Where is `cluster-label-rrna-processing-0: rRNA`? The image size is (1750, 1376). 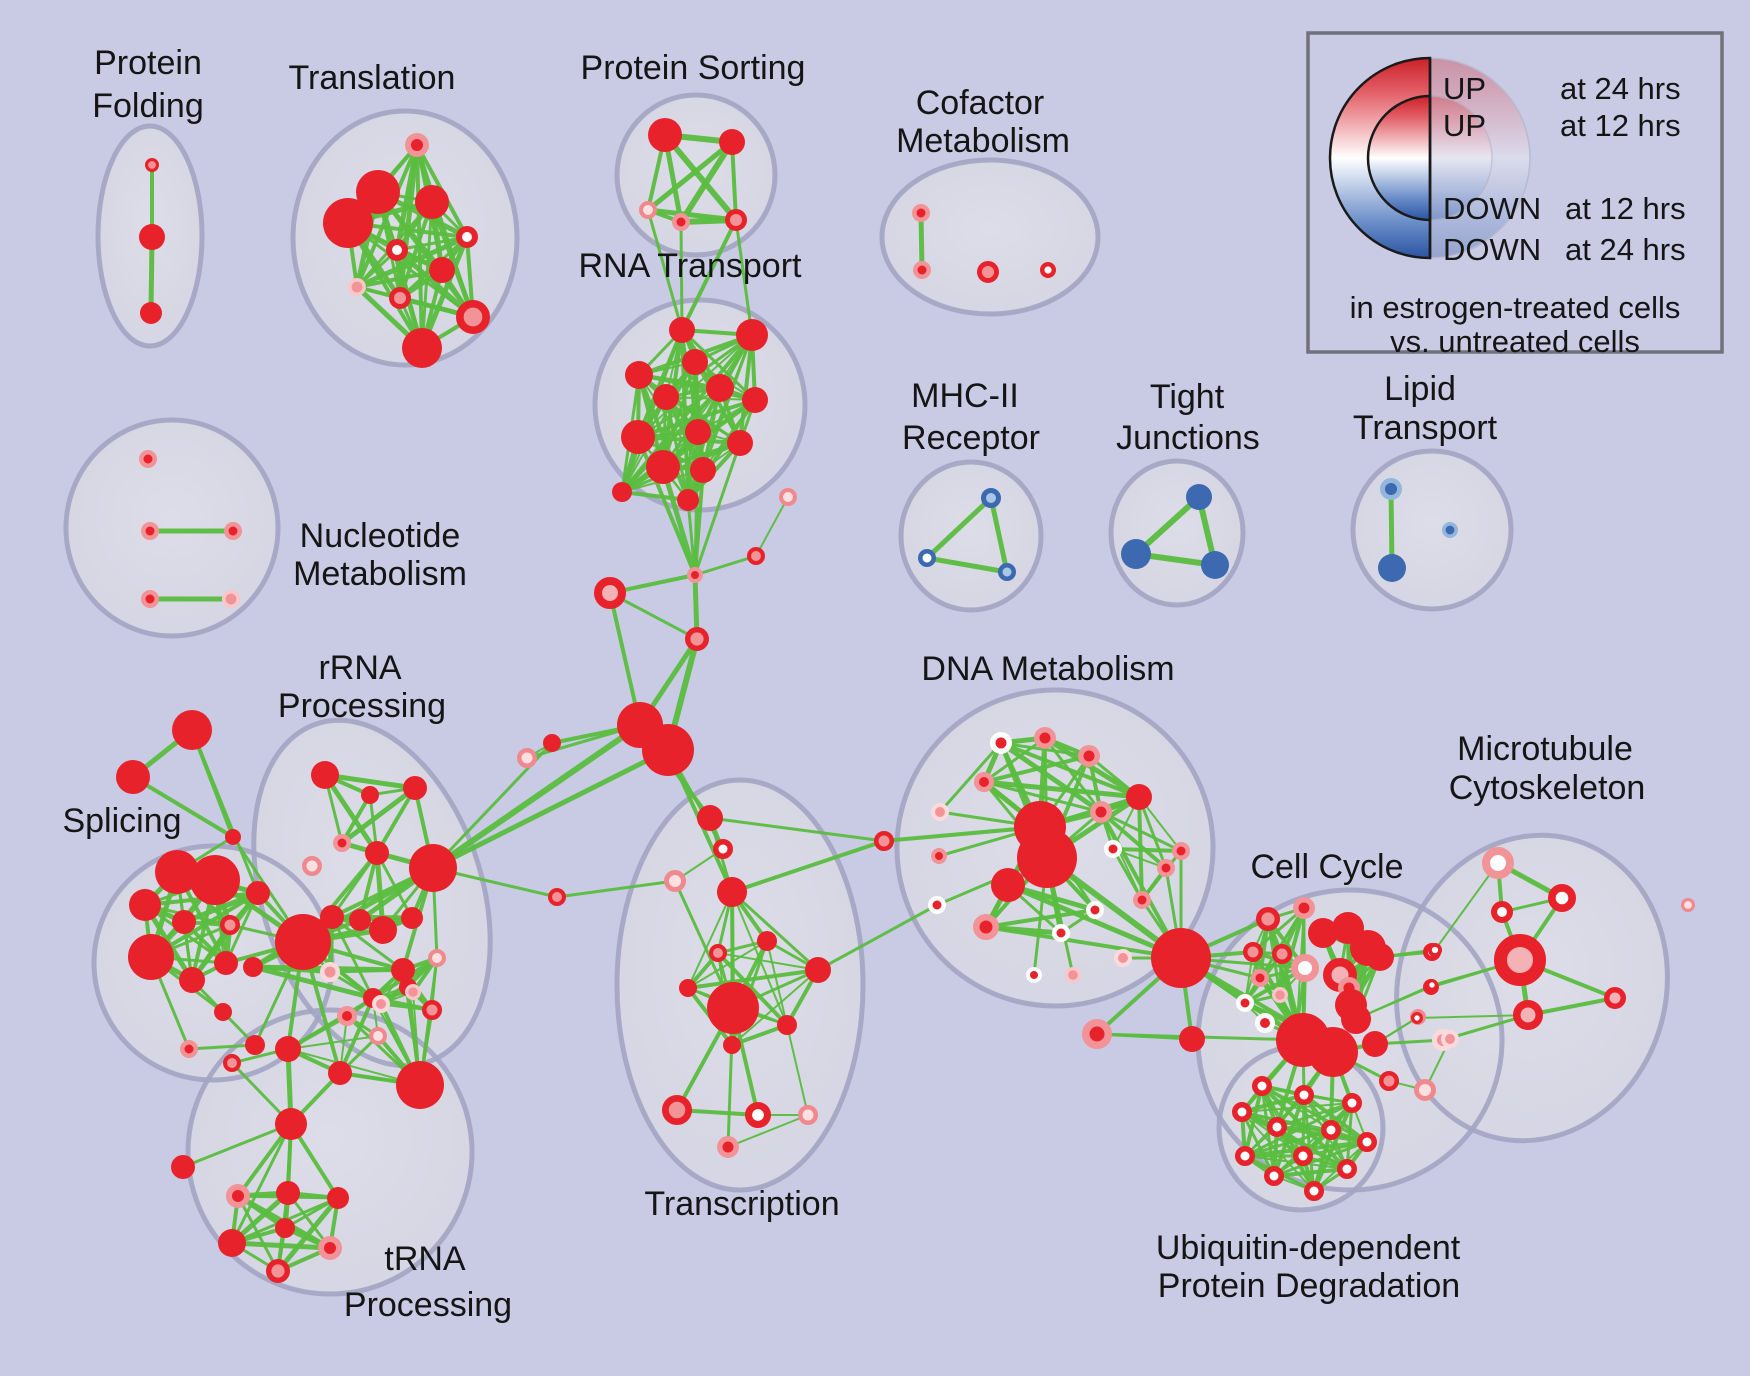
cluster-label-rrna-processing-0: rRNA is located at coordinates (359, 668).